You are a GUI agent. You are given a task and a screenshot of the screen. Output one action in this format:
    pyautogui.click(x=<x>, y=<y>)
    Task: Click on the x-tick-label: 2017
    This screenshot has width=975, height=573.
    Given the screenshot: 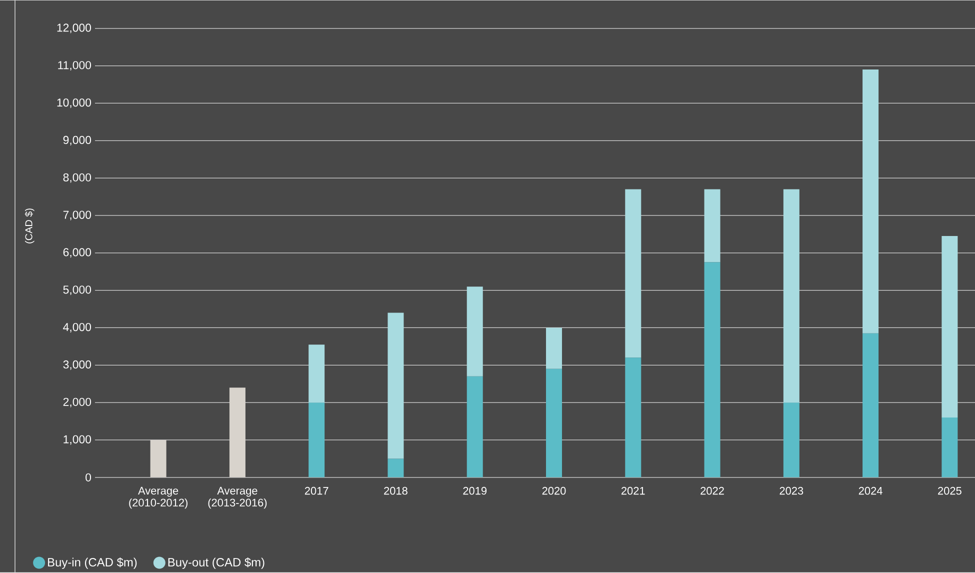 What is the action you would take?
    pyautogui.click(x=316, y=491)
    